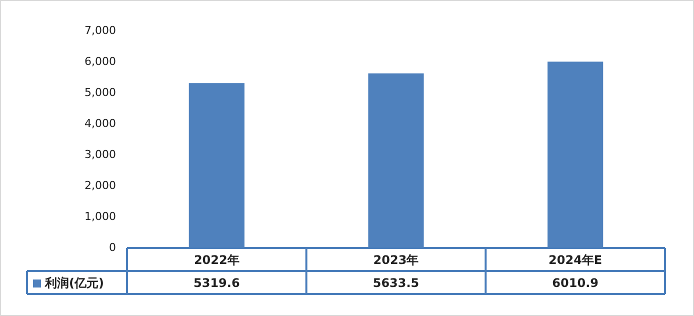 The image size is (694, 316). Describe the element at coordinates (575, 283) in the screenshot. I see `data-label: 6010.9` at that location.